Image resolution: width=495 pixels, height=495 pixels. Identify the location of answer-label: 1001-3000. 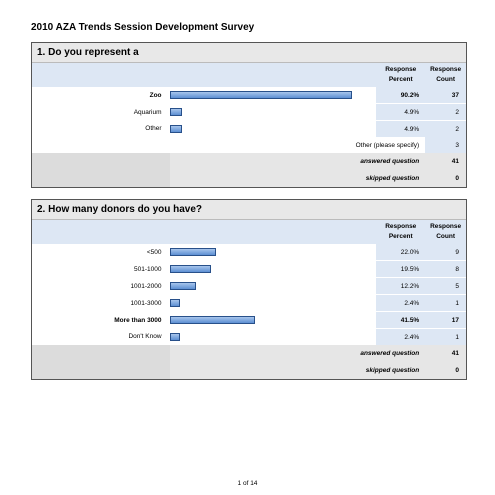
(146, 303).